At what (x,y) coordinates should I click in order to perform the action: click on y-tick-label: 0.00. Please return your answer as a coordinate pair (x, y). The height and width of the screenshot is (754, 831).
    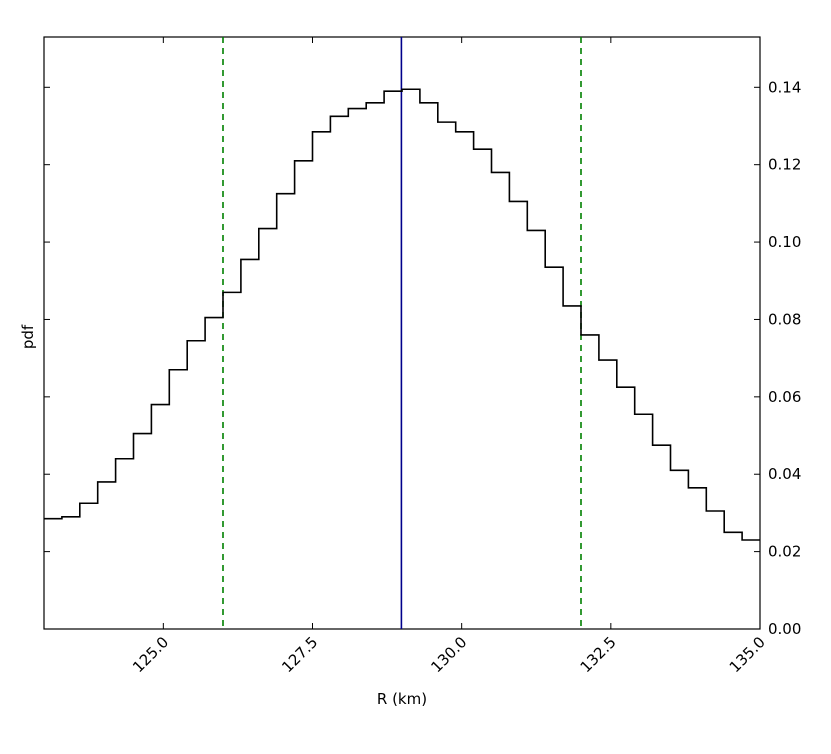
    Looking at the image, I should click on (784, 629).